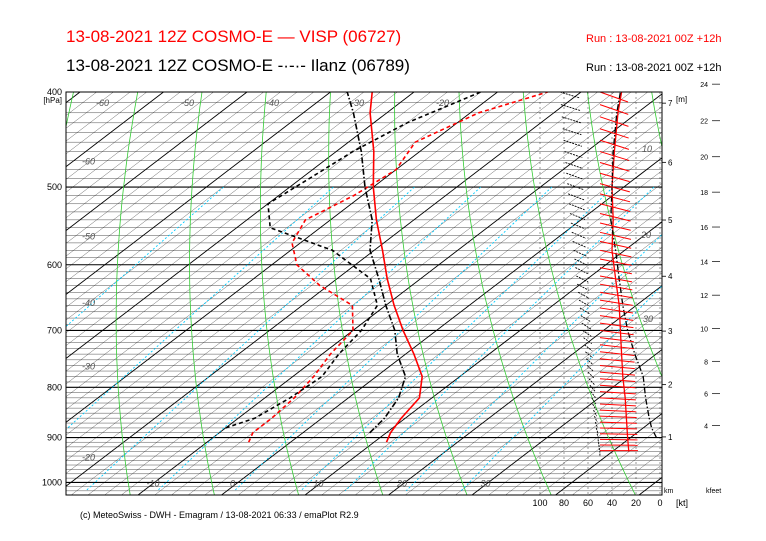  I want to click on run-info-visp: Run : 13-08-2021 00Z +12h, so click(654, 39).